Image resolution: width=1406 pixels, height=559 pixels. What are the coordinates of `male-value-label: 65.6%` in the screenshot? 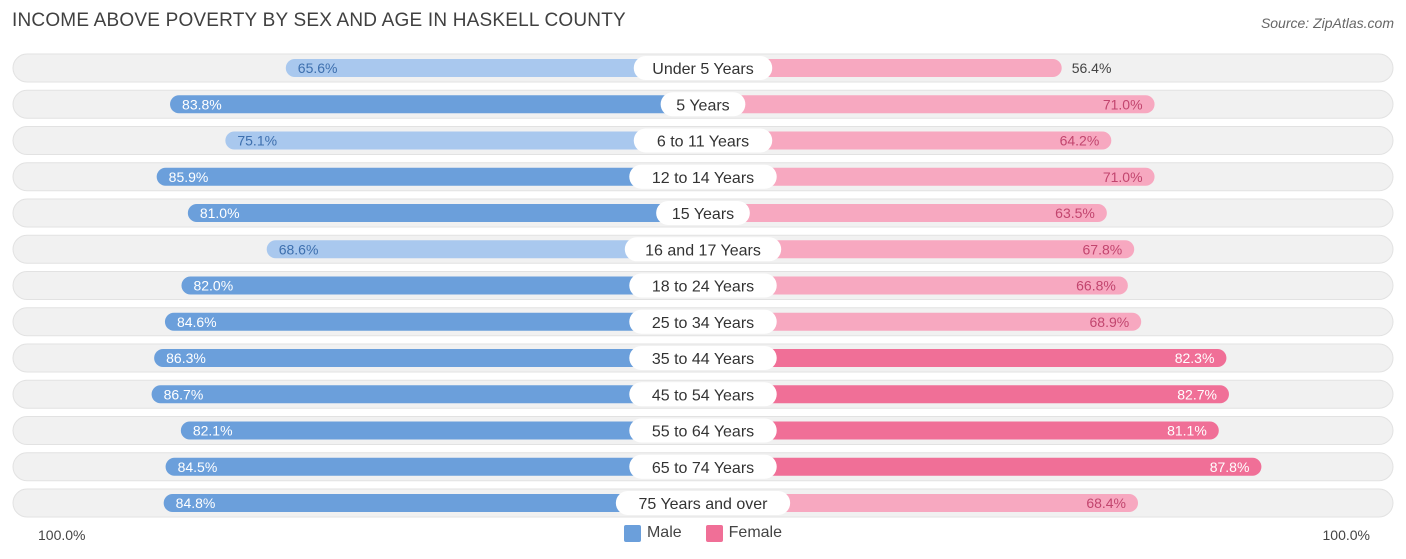 It's located at (318, 68).